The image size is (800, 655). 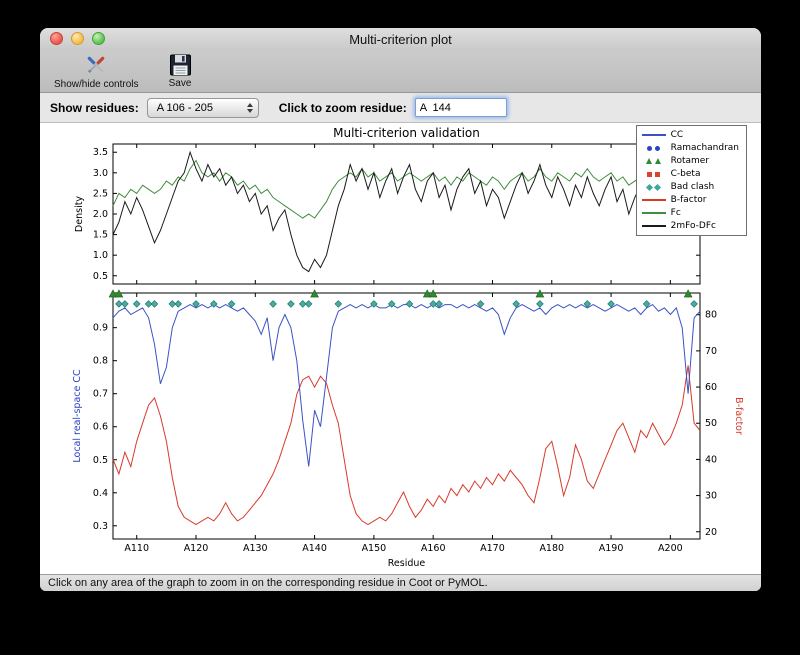 What do you see at coordinates (100, 173) in the screenshot?
I see `svg-text: 3.0` at bounding box center [100, 173].